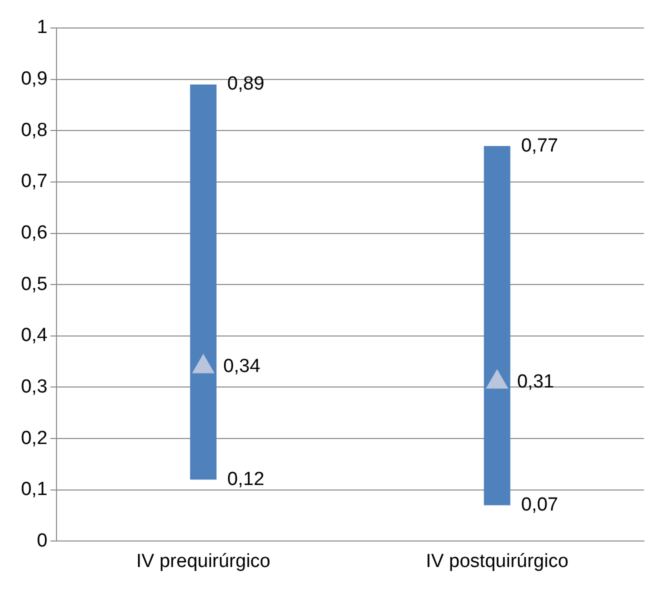 The image size is (665, 594). What do you see at coordinates (539, 505) in the screenshot?
I see `annotation: 0,07` at bounding box center [539, 505].